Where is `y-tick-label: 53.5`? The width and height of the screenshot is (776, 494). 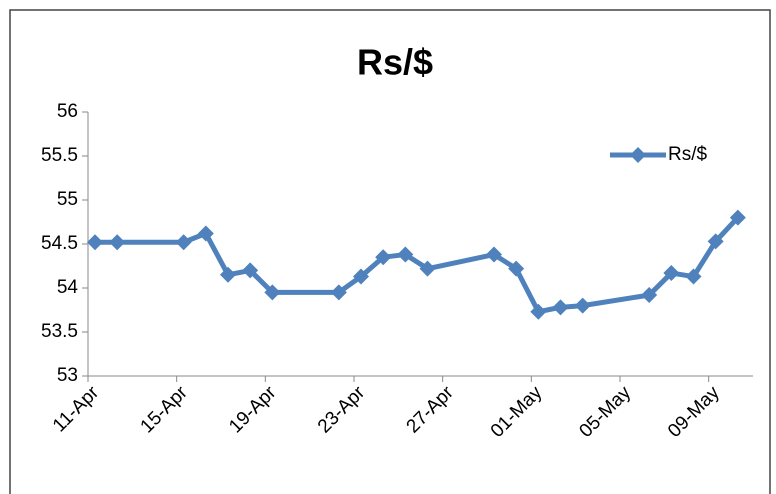 y-tick-label: 53.5 is located at coordinates (59, 331).